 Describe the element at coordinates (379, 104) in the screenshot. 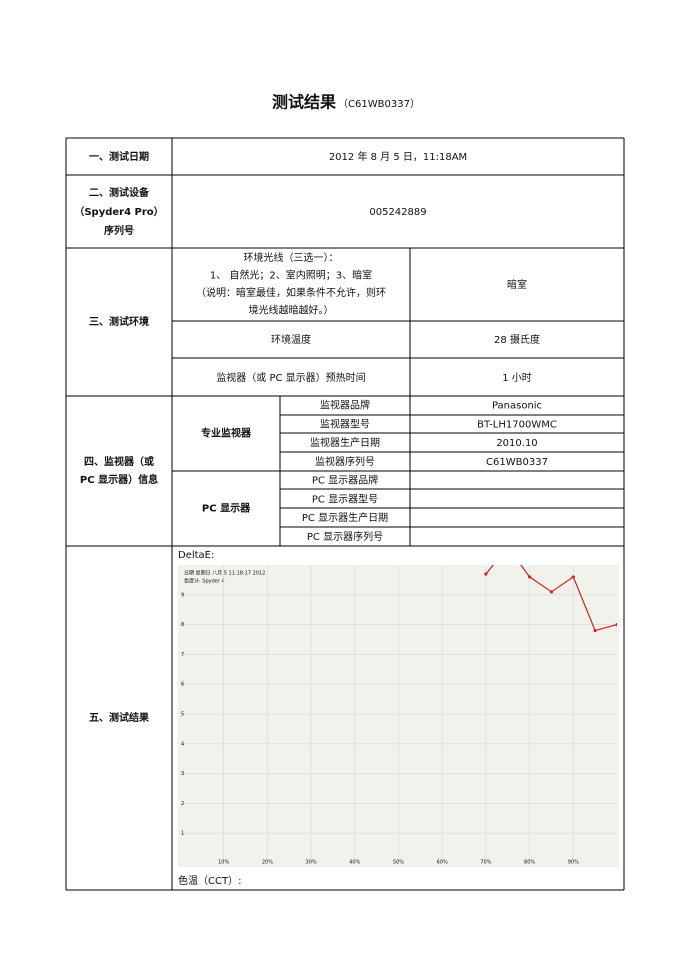

I see `page-title-code: （C61WB0337）` at that location.